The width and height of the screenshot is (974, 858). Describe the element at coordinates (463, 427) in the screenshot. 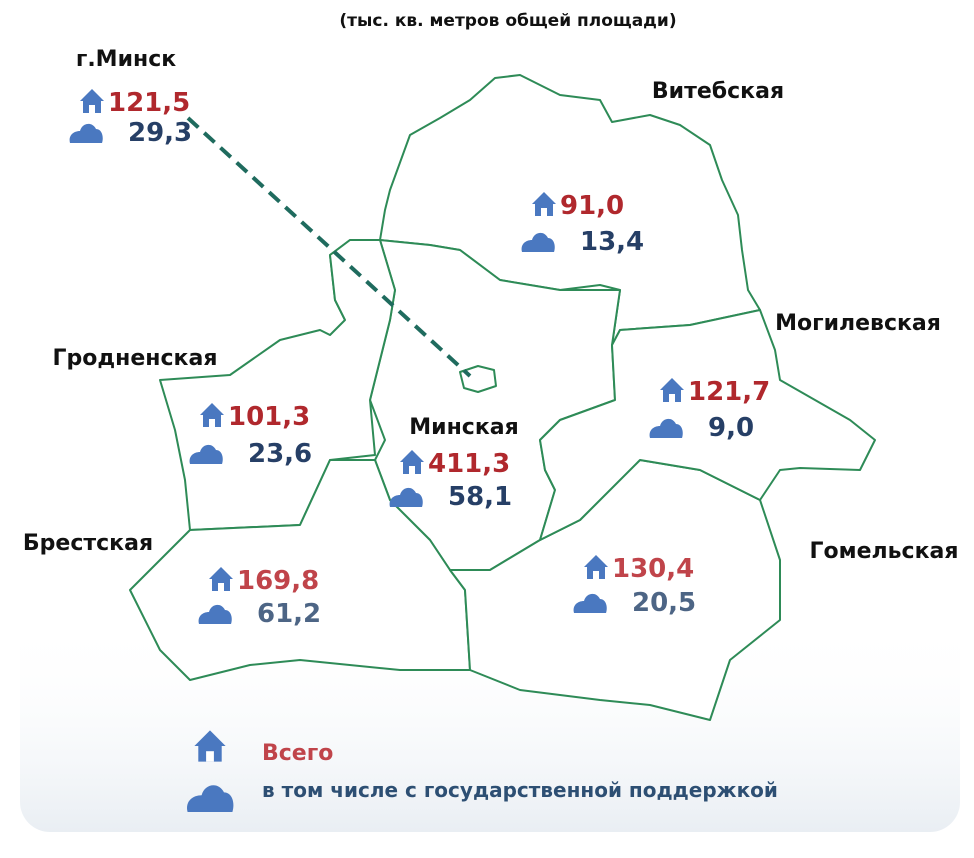

I see `region-name: Минская` at that location.